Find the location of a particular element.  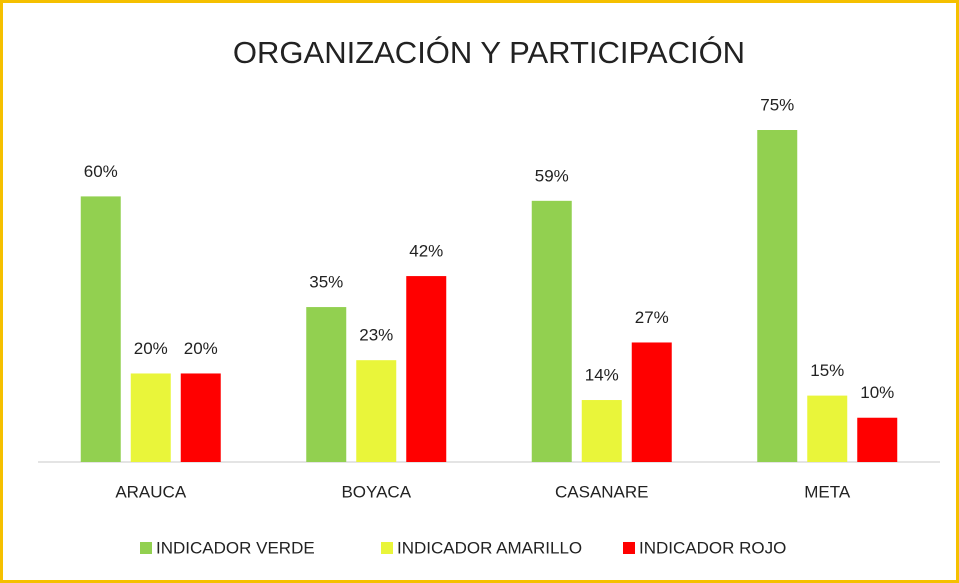

data-label: 75% is located at coordinates (777, 104).